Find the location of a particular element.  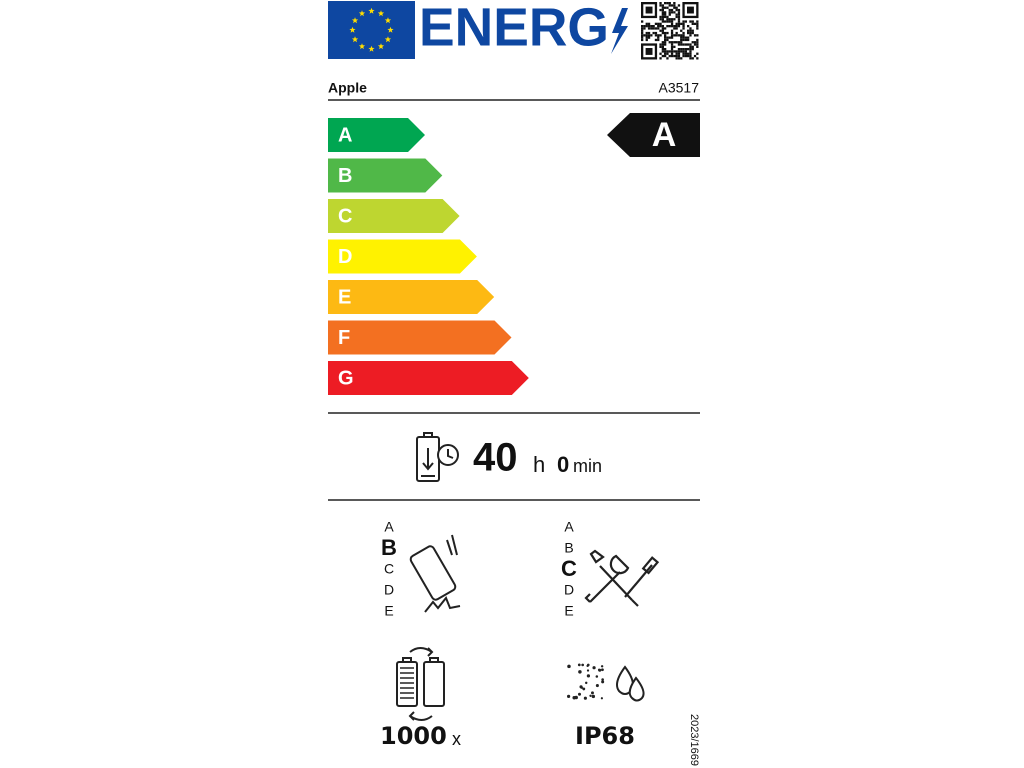

ingress-icon is located at coordinates (586, 681).